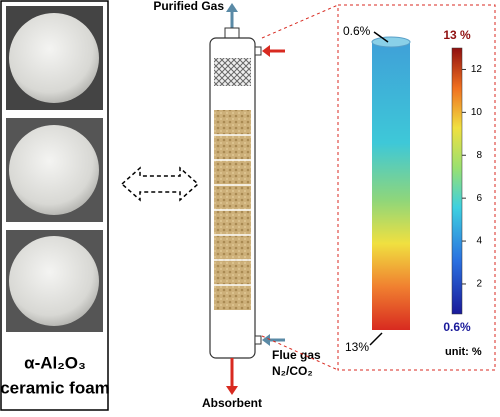 The image size is (500, 417). What do you see at coordinates (479, 284) in the screenshot?
I see `colorbar-tick-label: 2` at bounding box center [479, 284].